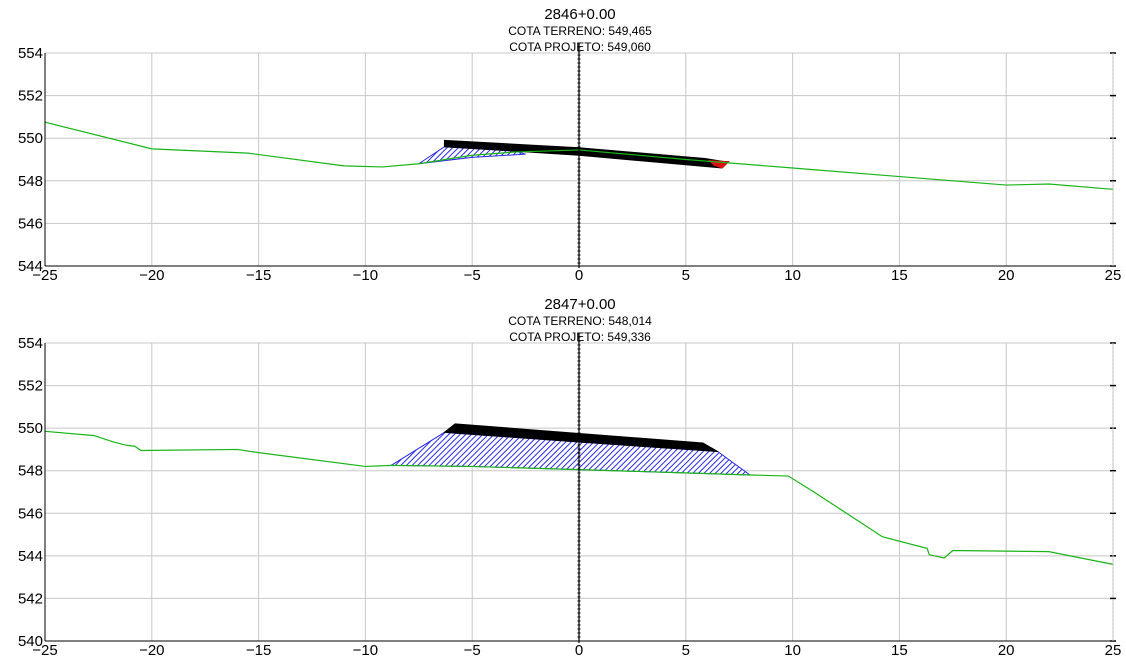  I want to click on terrain-line, so click(579, 155).